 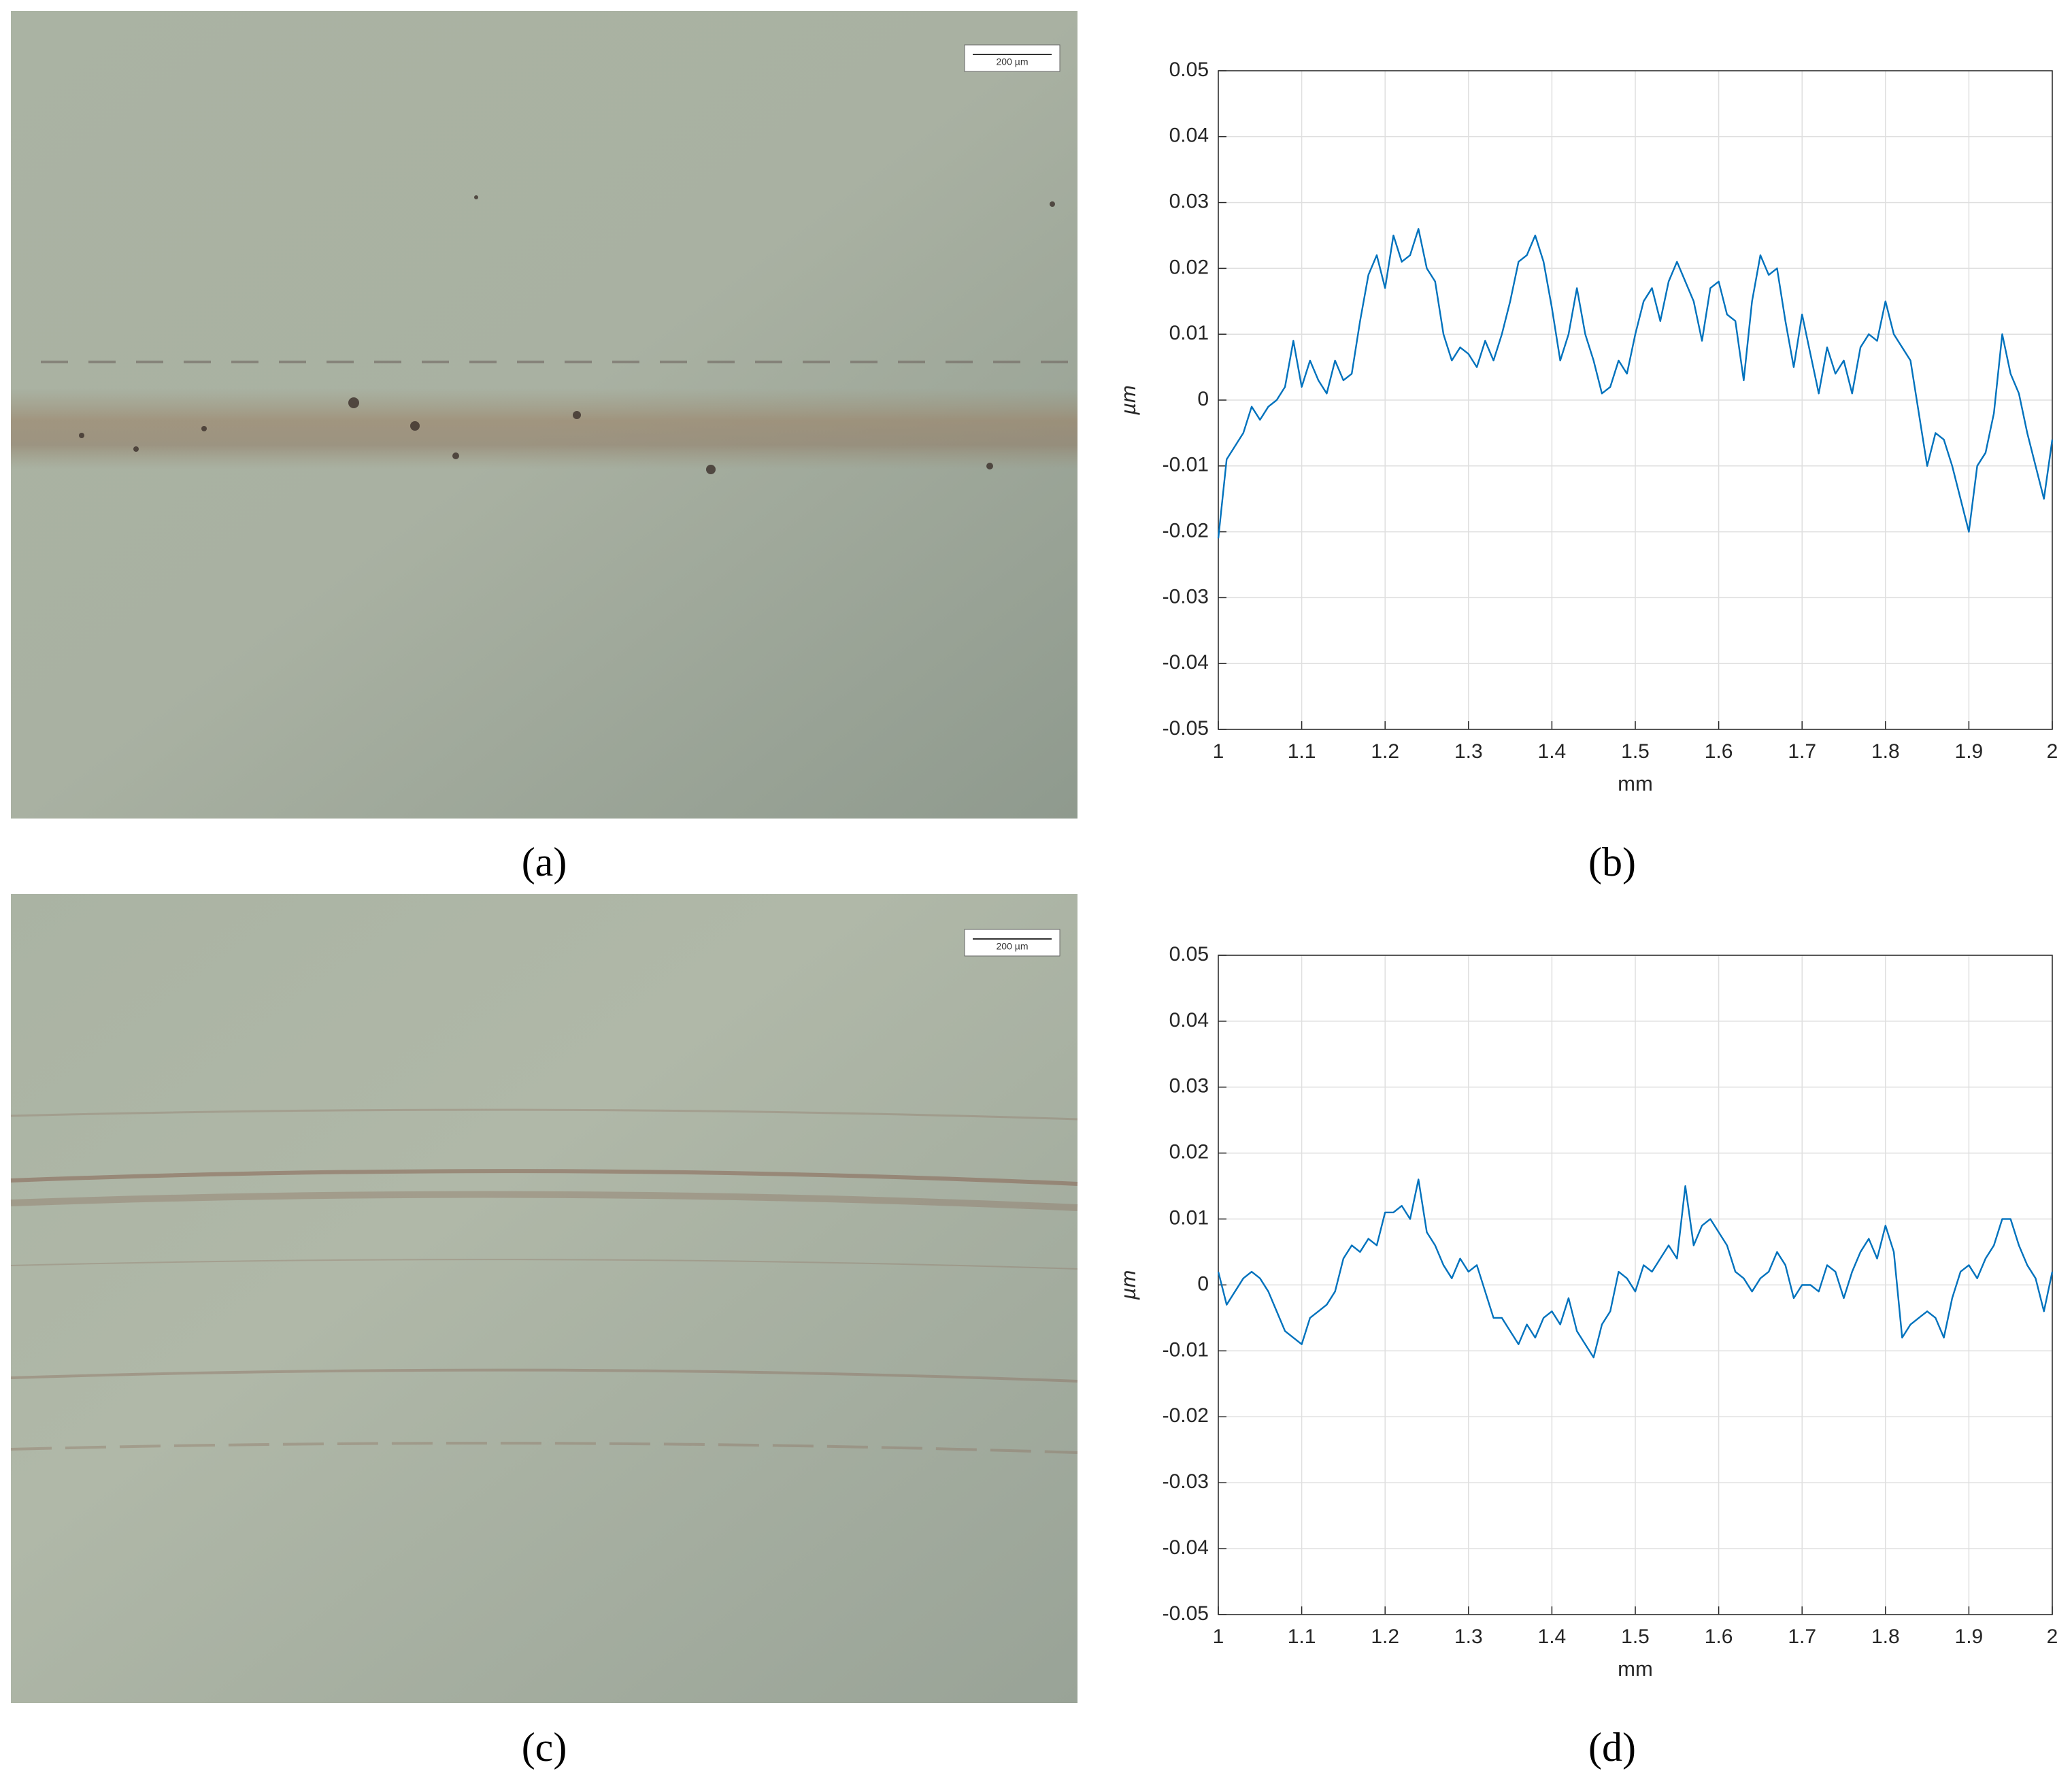 I want to click on panel-label: (a), so click(x=544, y=862).